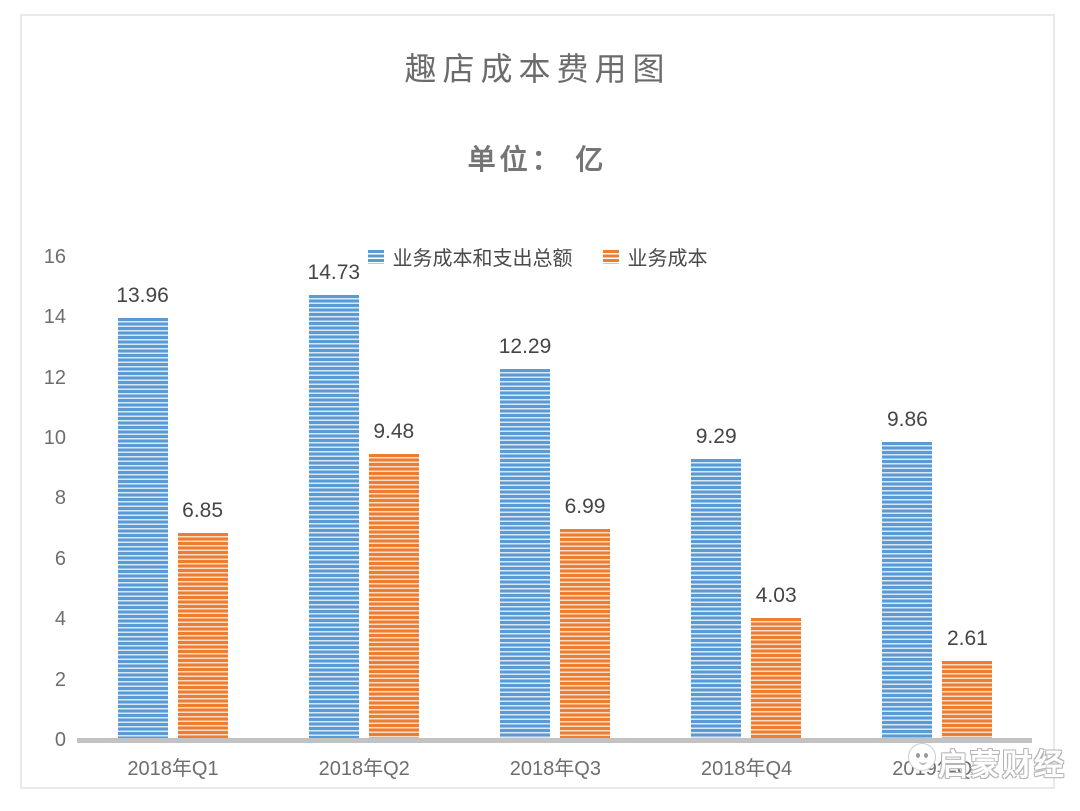 The height and width of the screenshot is (811, 1080). Describe the element at coordinates (142, 296) in the screenshot. I see `bar-value-label: 13.96` at that location.